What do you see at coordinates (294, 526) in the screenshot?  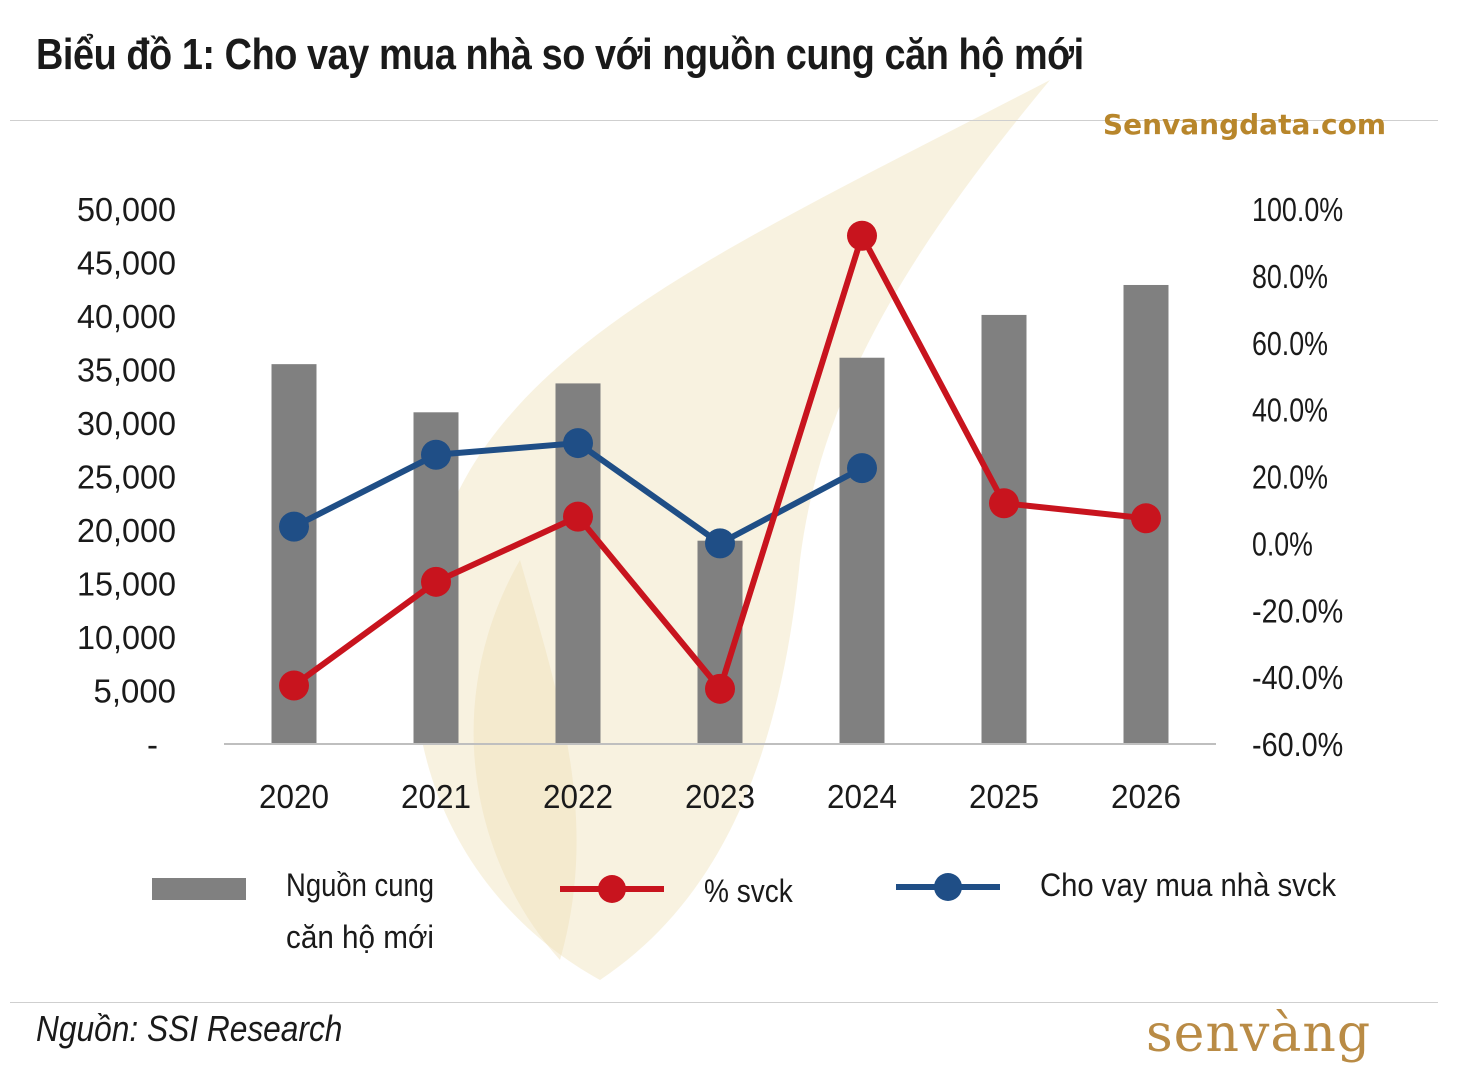 I see `loan-svck-point-2020` at bounding box center [294, 526].